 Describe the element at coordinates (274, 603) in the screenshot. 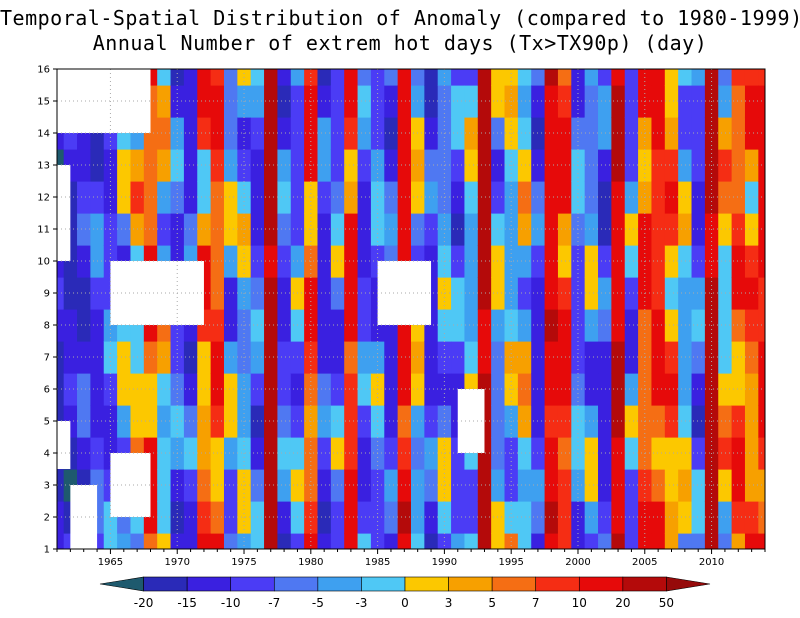

I see `colorbar-label: -7` at that location.